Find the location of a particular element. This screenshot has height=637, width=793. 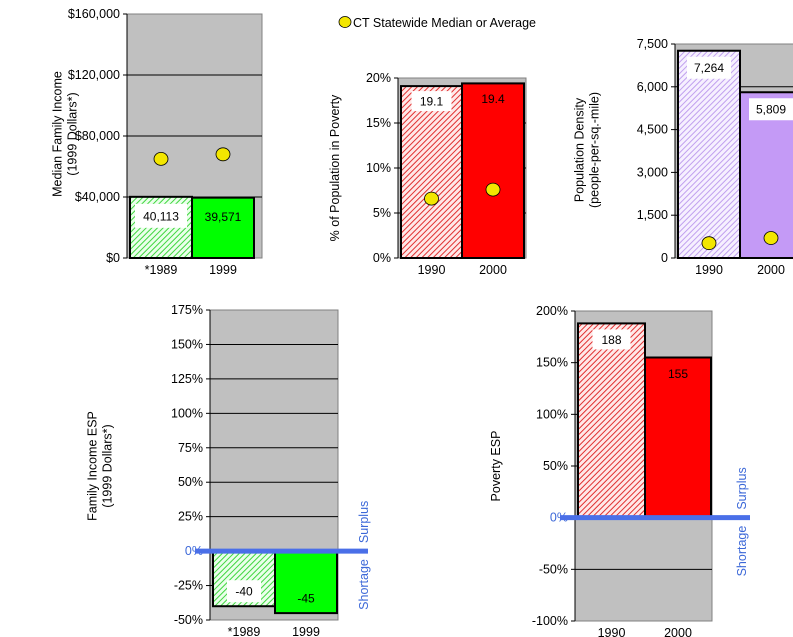

y-tick-label: 3,000 is located at coordinates (652, 172).